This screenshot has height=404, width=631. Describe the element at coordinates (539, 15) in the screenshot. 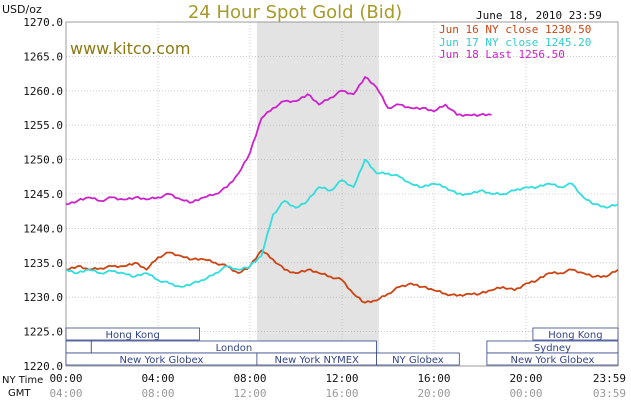

I see `timestamp: June 18, 2010 23:59` at that location.